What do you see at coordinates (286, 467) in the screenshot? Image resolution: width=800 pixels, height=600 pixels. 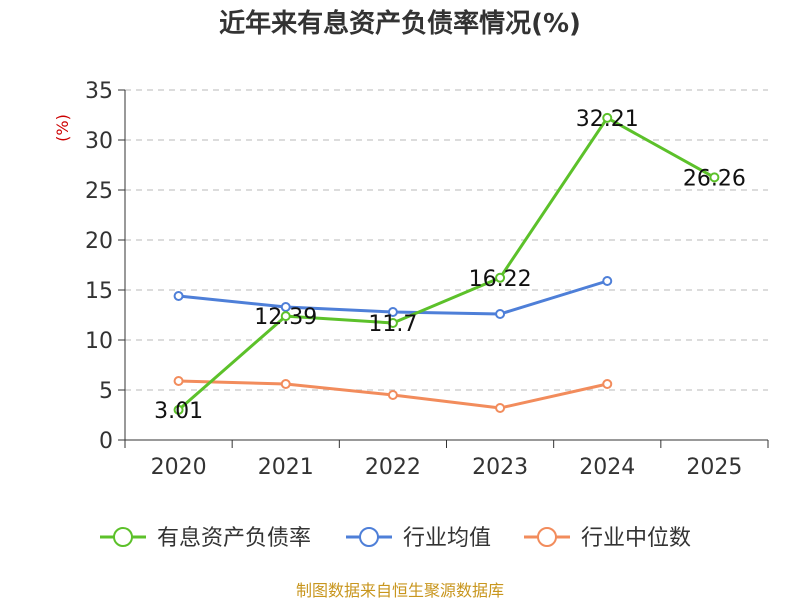 I see `x-tick-label: 2021` at bounding box center [286, 467].